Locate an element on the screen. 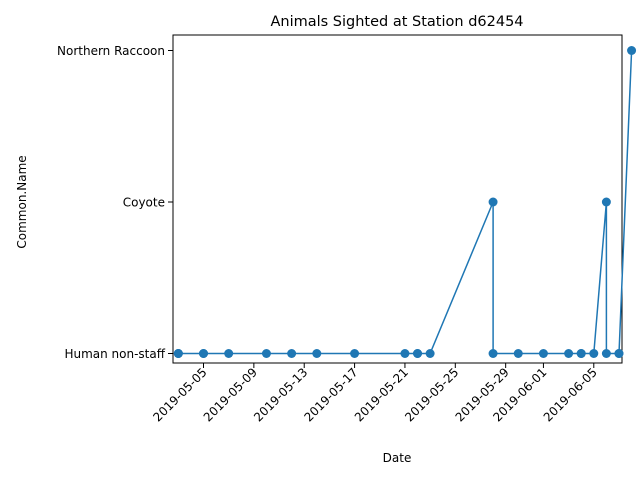 The width and height of the screenshot is (640, 480). y-tick-label: Northern Raccoon is located at coordinates (111, 51).